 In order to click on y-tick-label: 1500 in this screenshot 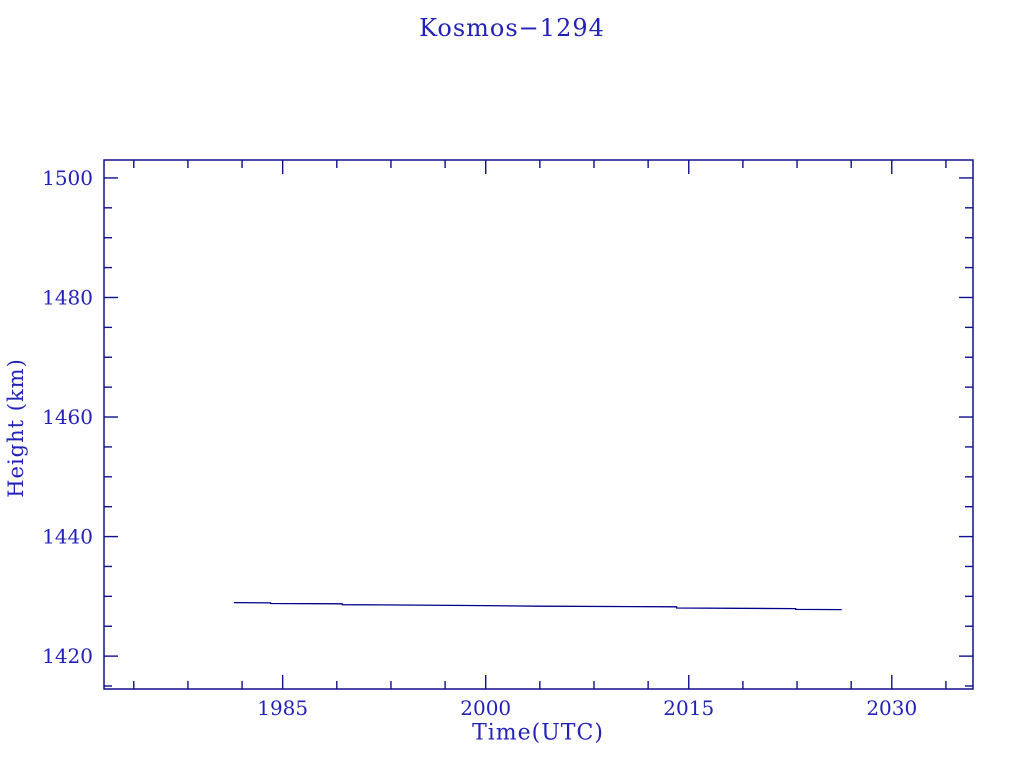, I will do `click(67, 178)`.